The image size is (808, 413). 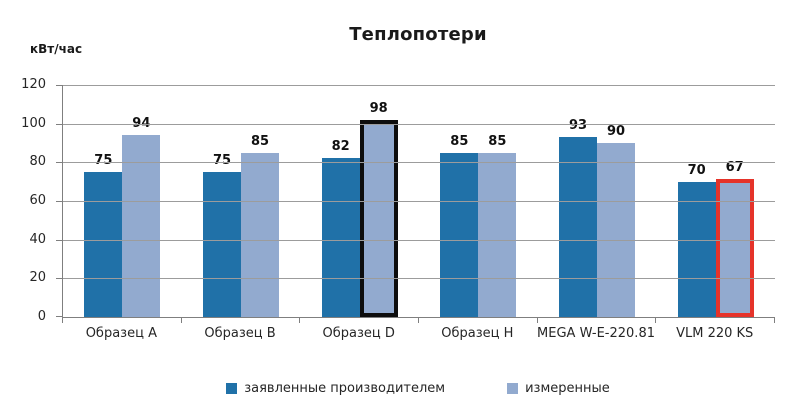 I want to click on y-tick-label: 120, so click(x=33, y=84).